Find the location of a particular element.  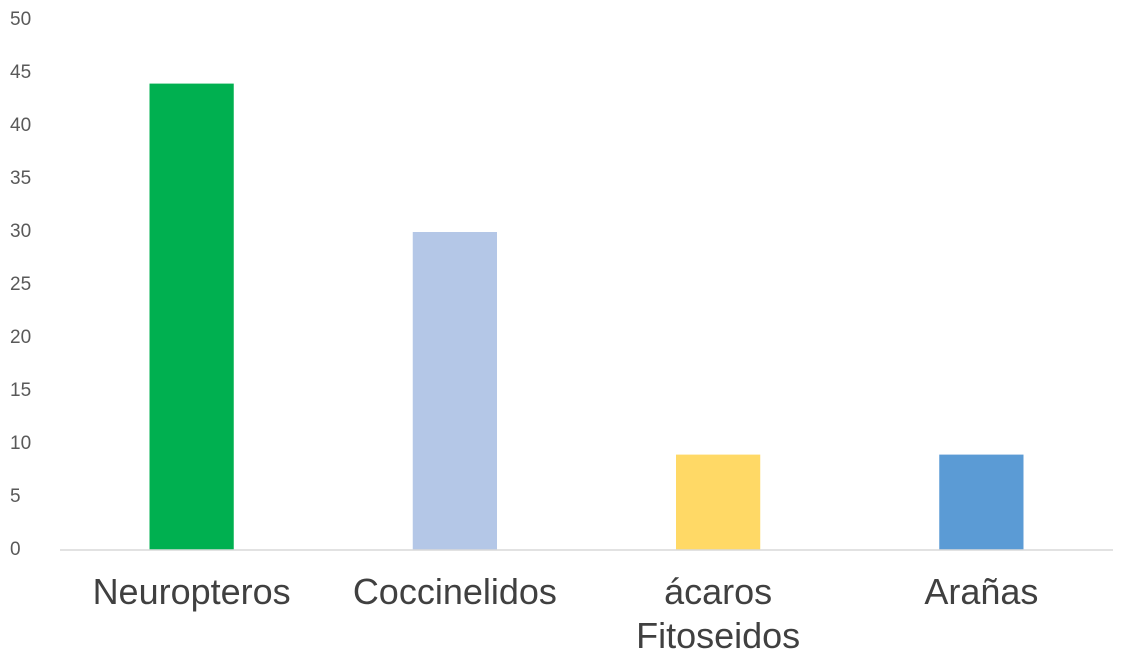

y-tick-label: 5 is located at coordinates (15, 496).